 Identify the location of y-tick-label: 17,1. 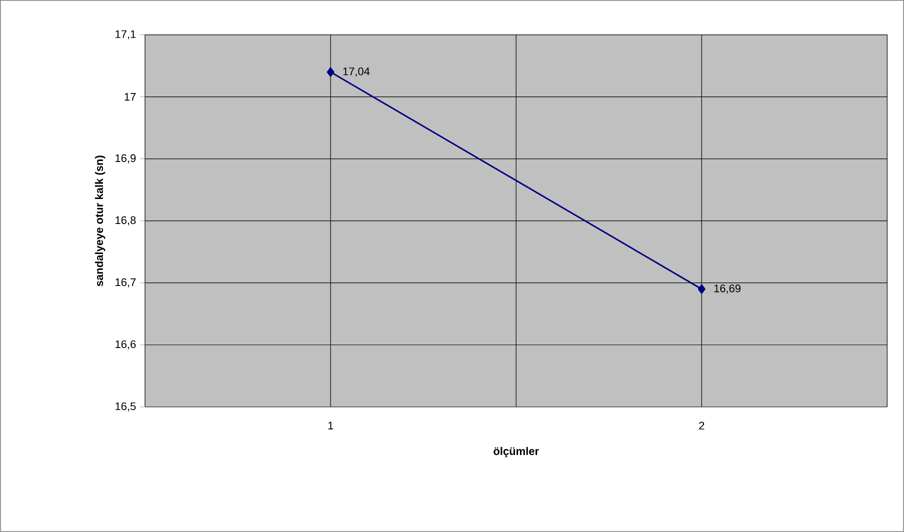
(126, 35).